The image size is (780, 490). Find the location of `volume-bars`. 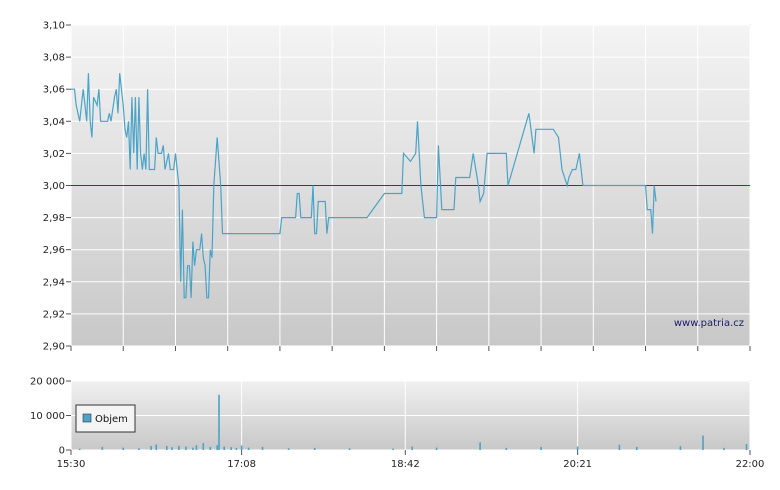

volume-bars is located at coordinates (413, 422).